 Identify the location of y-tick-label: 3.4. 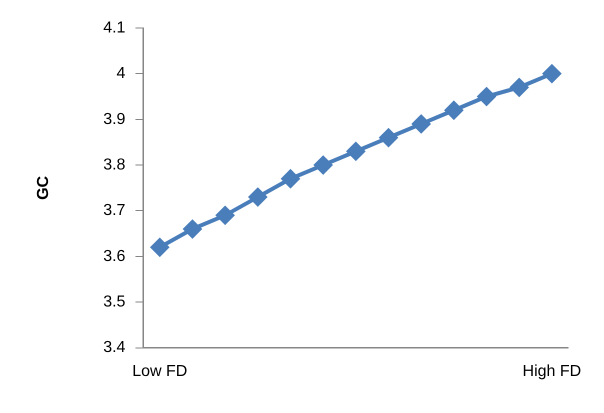
(114, 347).